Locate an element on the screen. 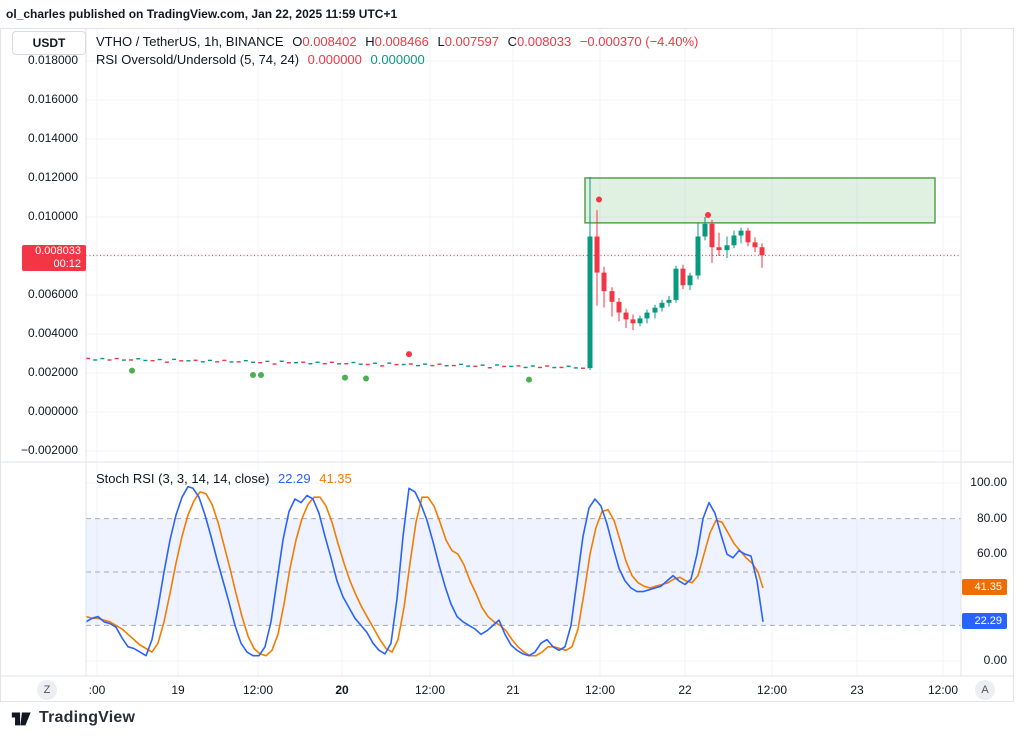 The width and height of the screenshot is (1024, 739). tradingview-logo: TradingView is located at coordinates (72, 718).